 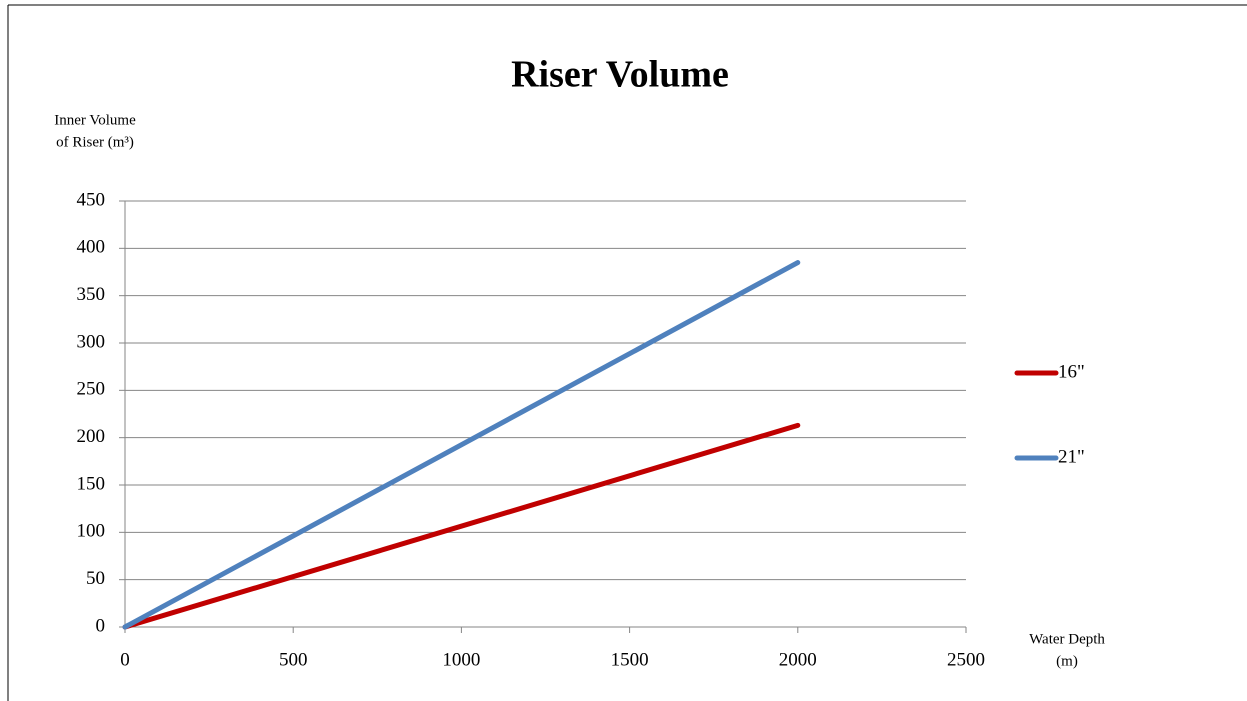 I want to click on y-tick-label: 0, so click(x=101, y=625).